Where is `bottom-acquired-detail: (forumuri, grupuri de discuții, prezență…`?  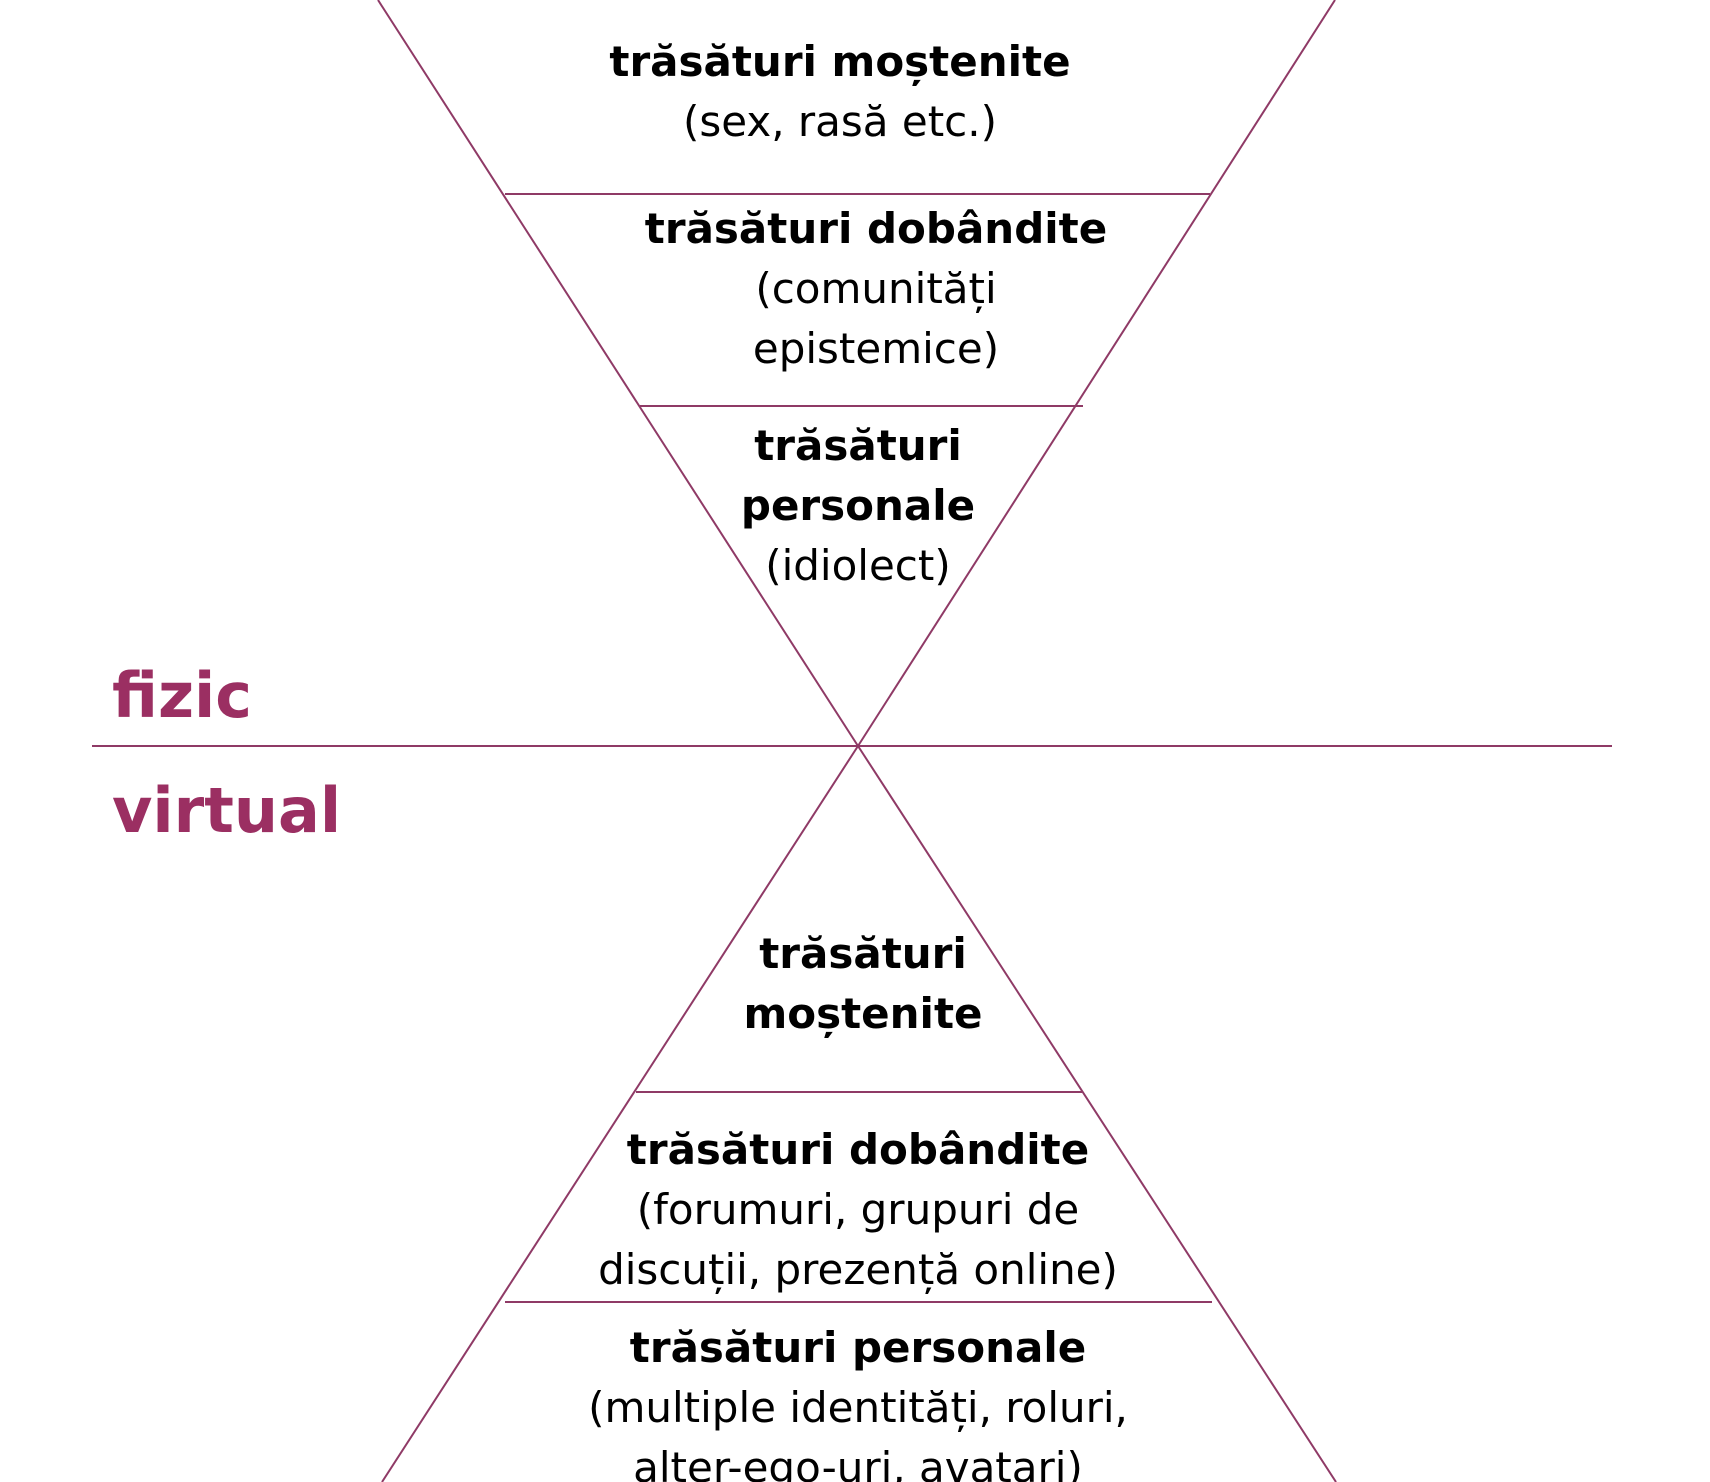 bottom-acquired-detail: (forumuri, grupuri de discuții, prezență… is located at coordinates (858, 1239).